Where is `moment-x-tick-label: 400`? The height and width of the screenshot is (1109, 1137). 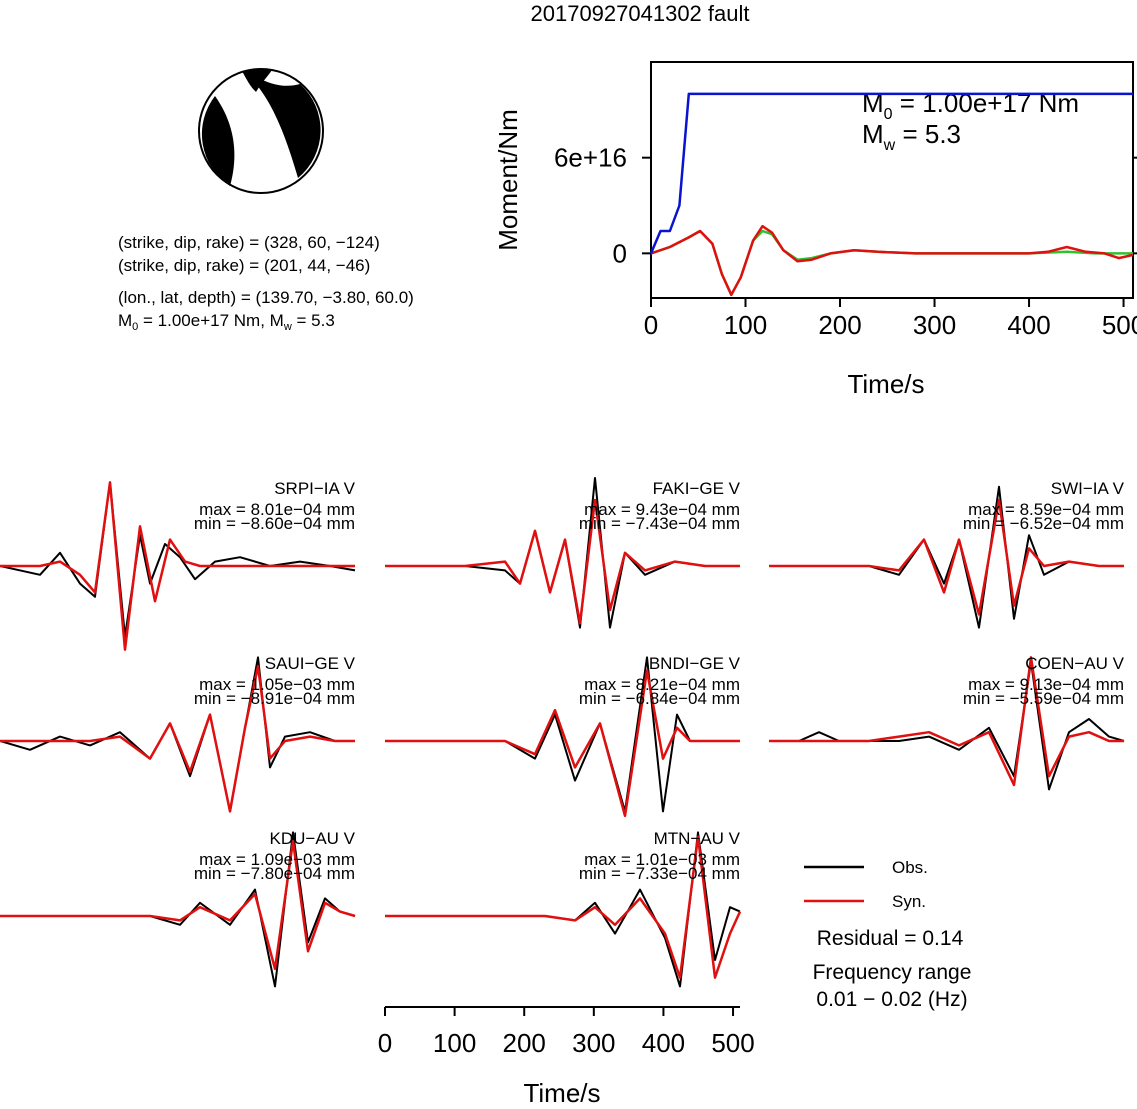 moment-x-tick-label: 400 is located at coordinates (1028, 325).